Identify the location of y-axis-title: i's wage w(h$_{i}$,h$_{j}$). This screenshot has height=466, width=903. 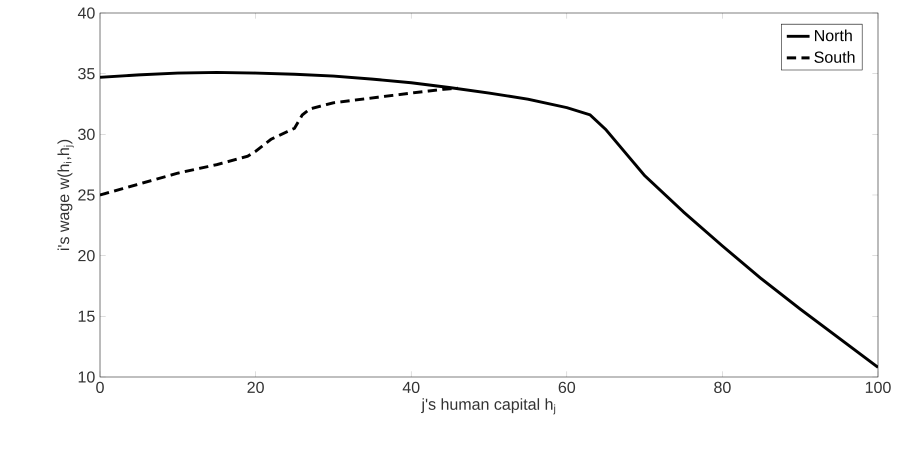
(65, 195).